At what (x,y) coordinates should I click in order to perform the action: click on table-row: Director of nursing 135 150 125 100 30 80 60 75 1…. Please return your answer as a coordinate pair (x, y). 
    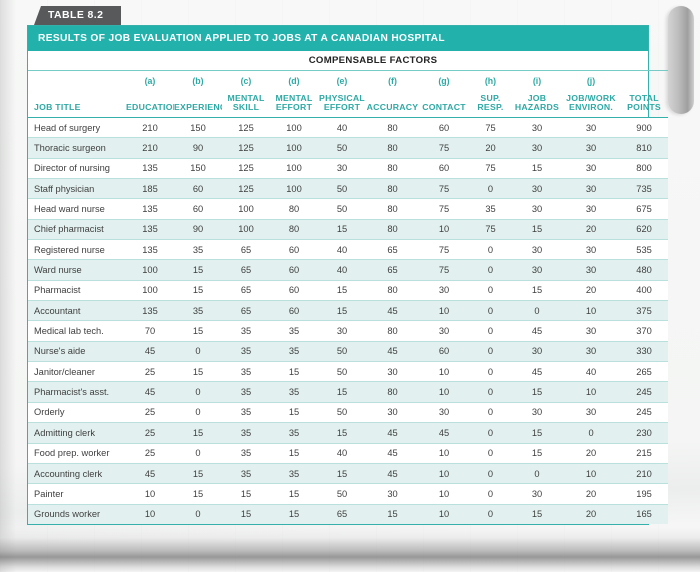
    Looking at the image, I should click on (348, 169).